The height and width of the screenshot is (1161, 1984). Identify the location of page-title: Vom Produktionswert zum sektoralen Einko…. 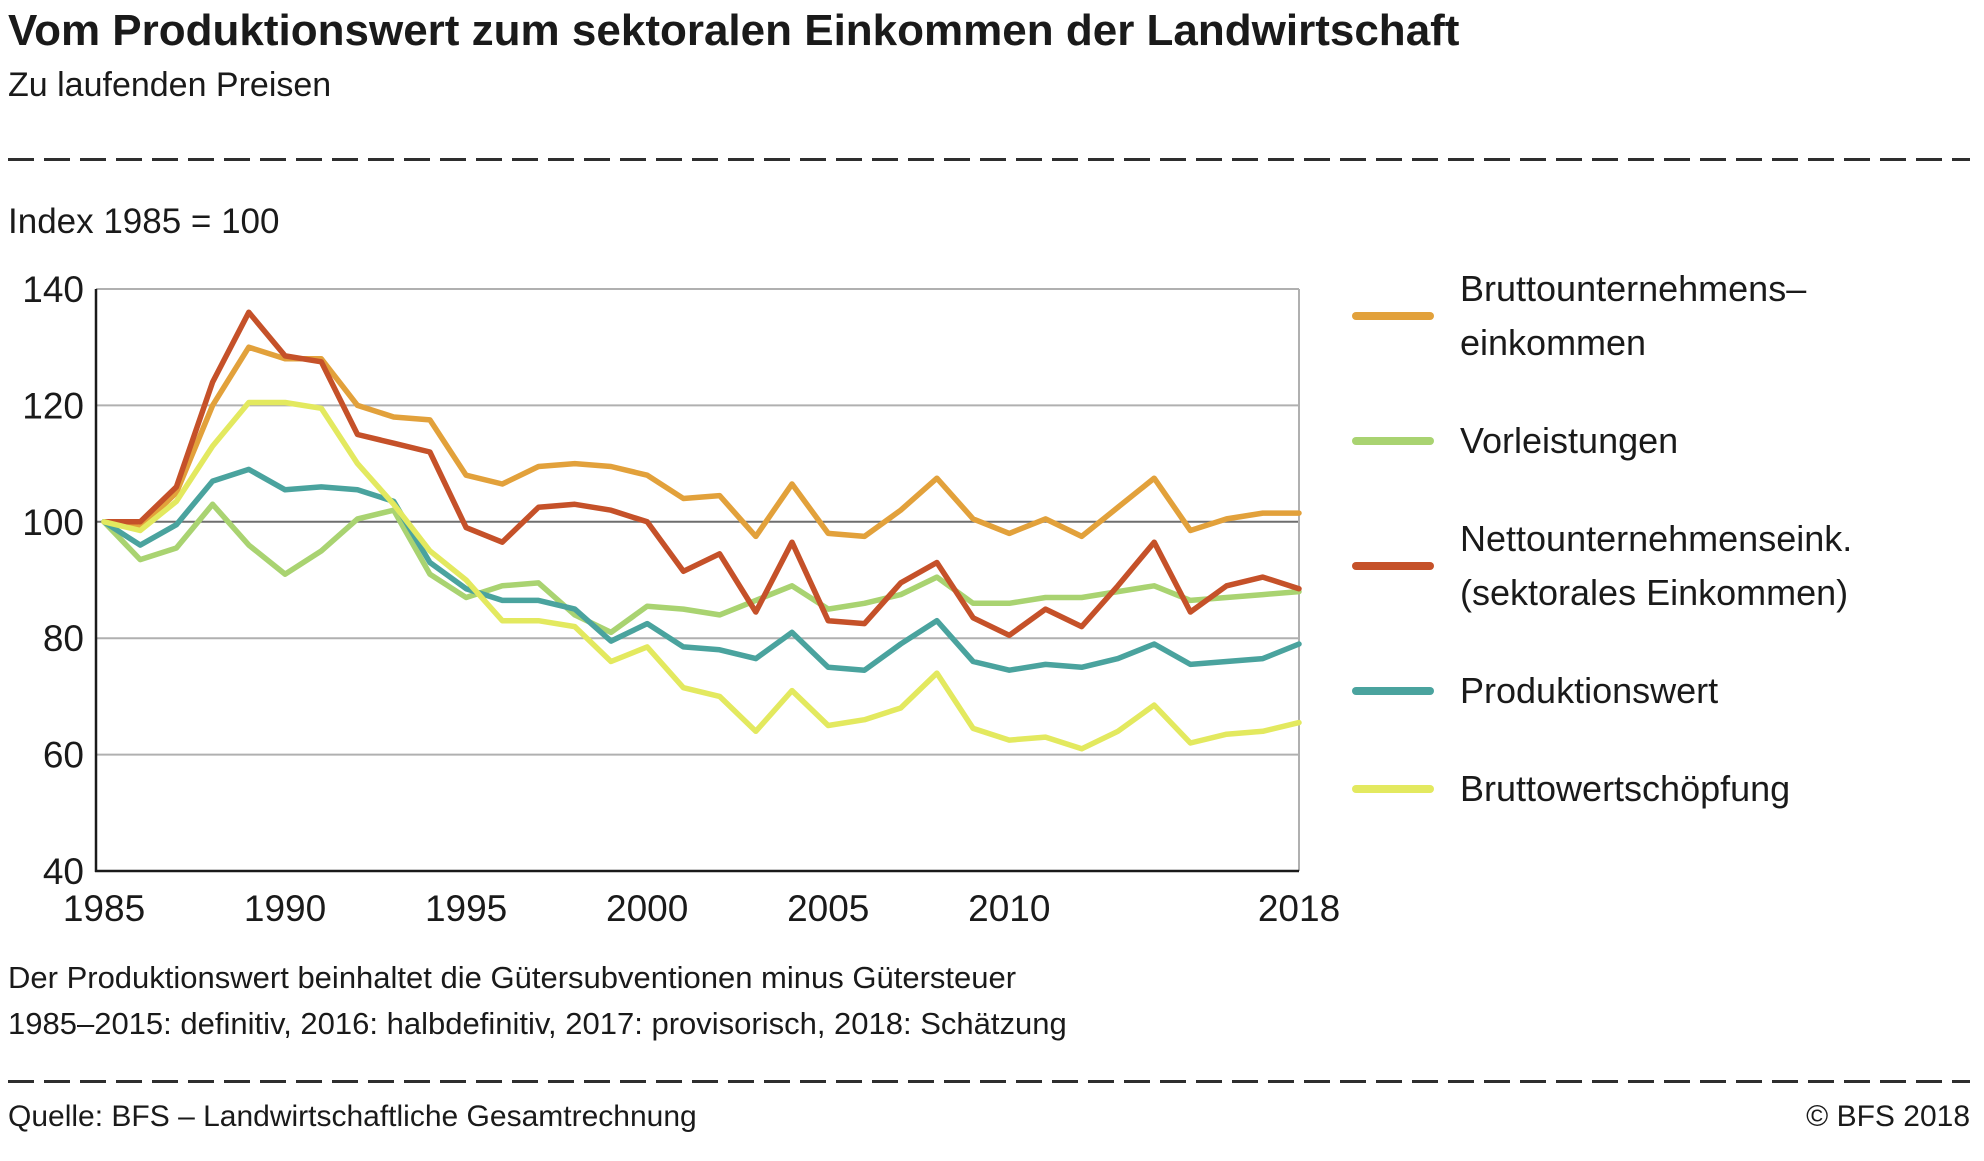
(734, 30).